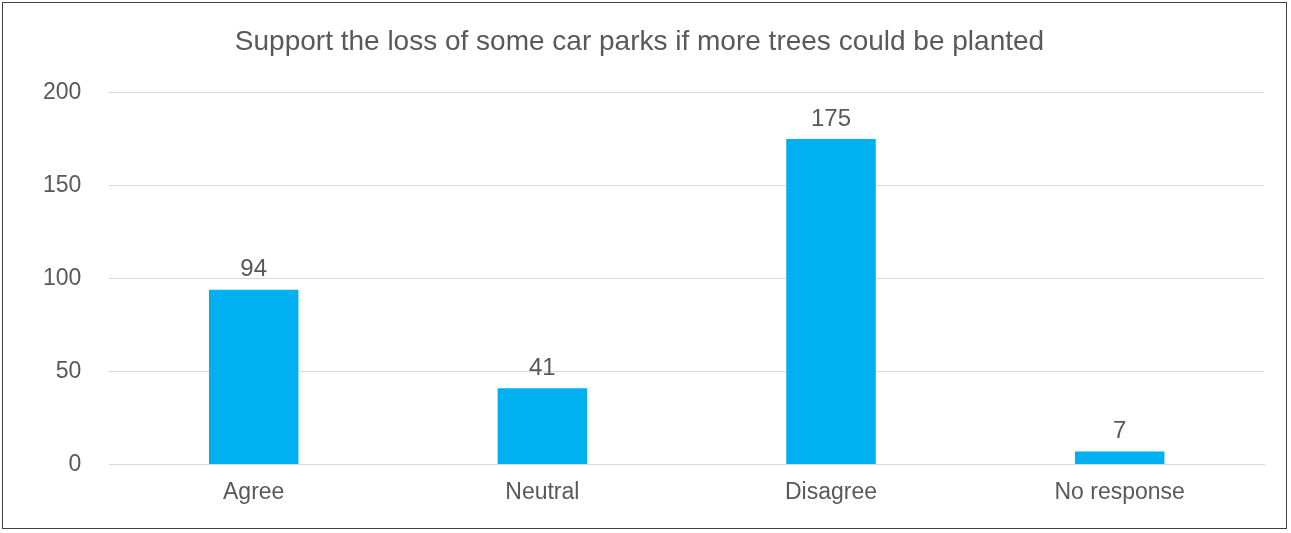 This screenshot has width=1291, height=533. What do you see at coordinates (831, 117) in the screenshot?
I see `data-label: 175` at bounding box center [831, 117].